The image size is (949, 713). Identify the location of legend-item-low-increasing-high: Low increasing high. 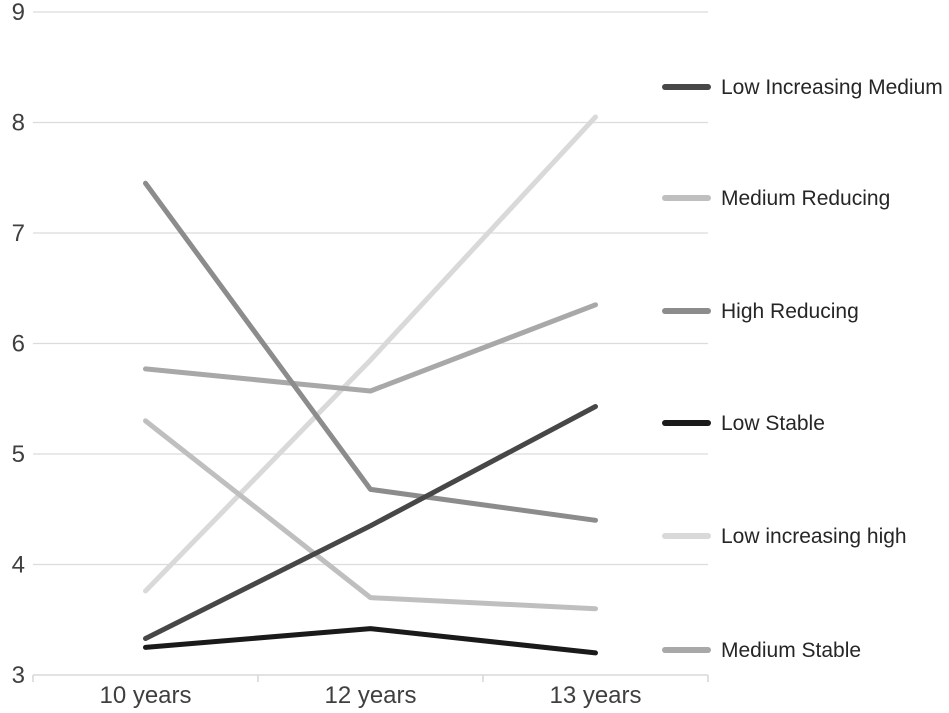
(784, 536).